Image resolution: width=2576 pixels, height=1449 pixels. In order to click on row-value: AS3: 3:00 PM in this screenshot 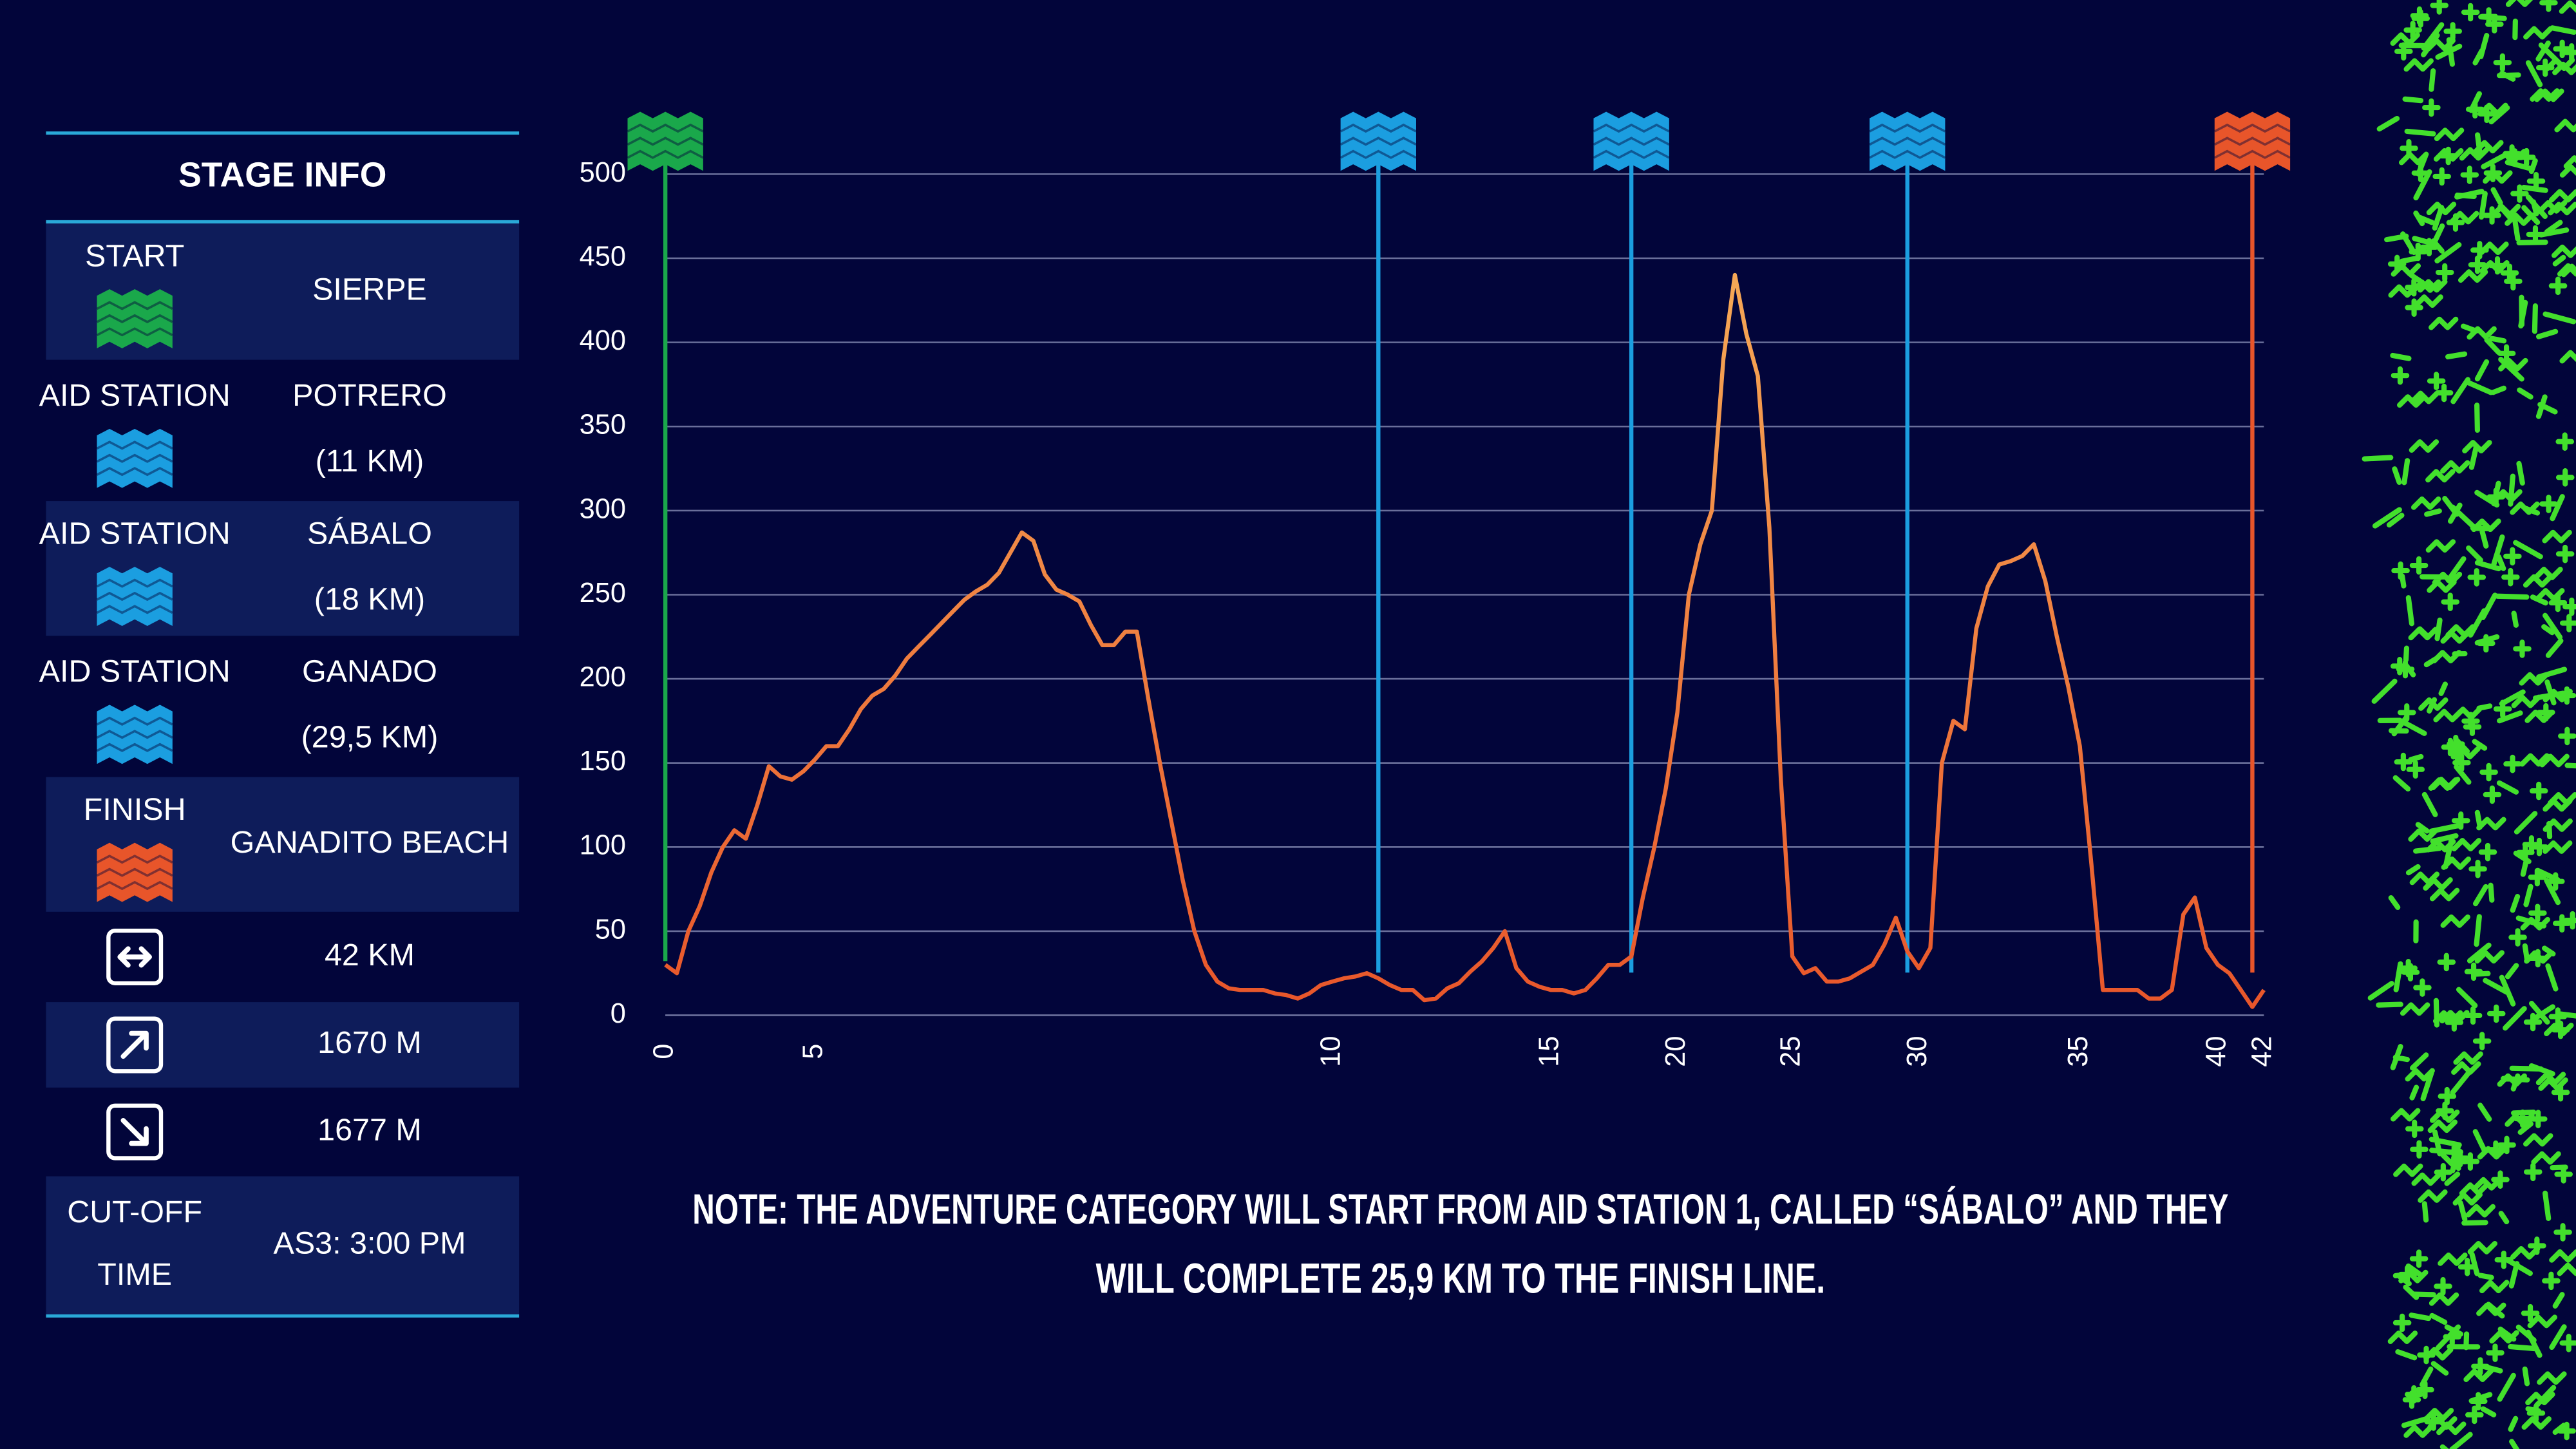, I will do `click(370, 1243)`.